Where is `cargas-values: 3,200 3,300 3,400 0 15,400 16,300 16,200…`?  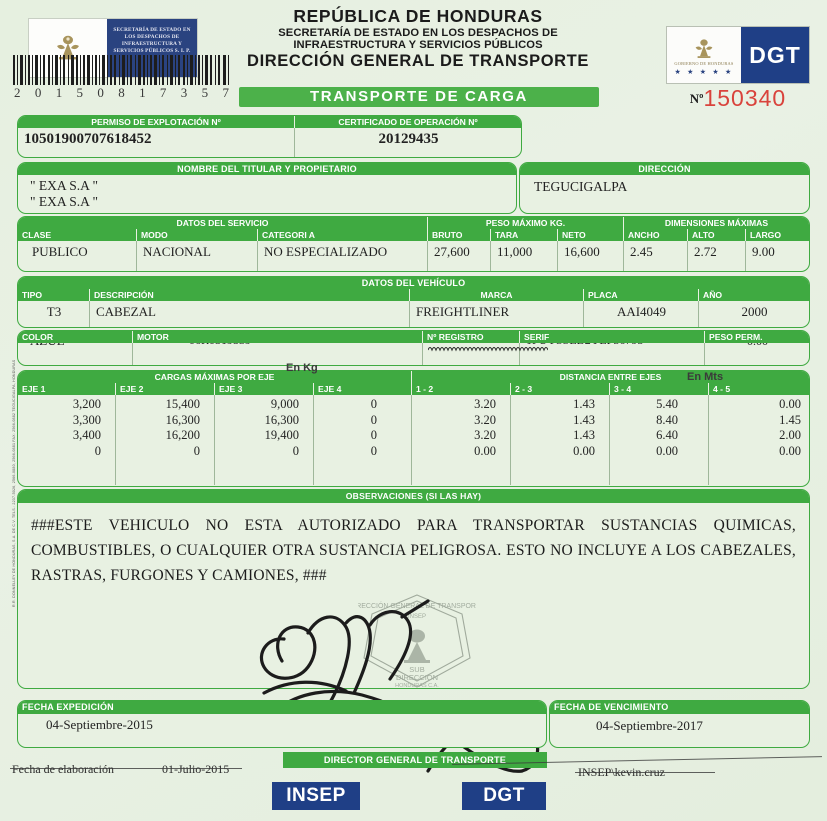
cargas-values: 3,200 3,300 3,400 0 15,400 16,300 16,200… is located at coordinates (413, 440).